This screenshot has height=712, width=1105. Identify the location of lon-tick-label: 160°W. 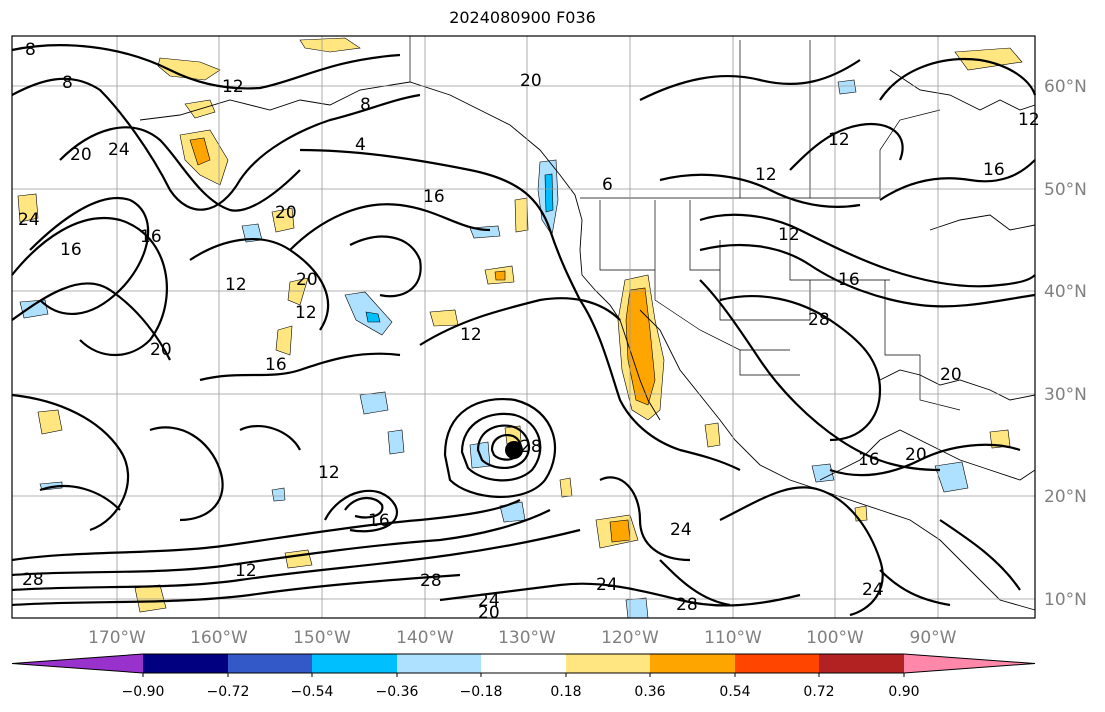
(219, 638).